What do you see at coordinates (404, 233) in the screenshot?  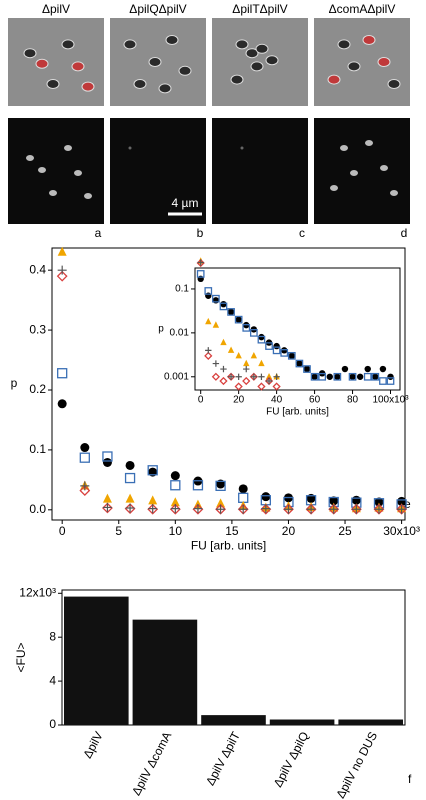 I see `panel-label: d` at bounding box center [404, 233].